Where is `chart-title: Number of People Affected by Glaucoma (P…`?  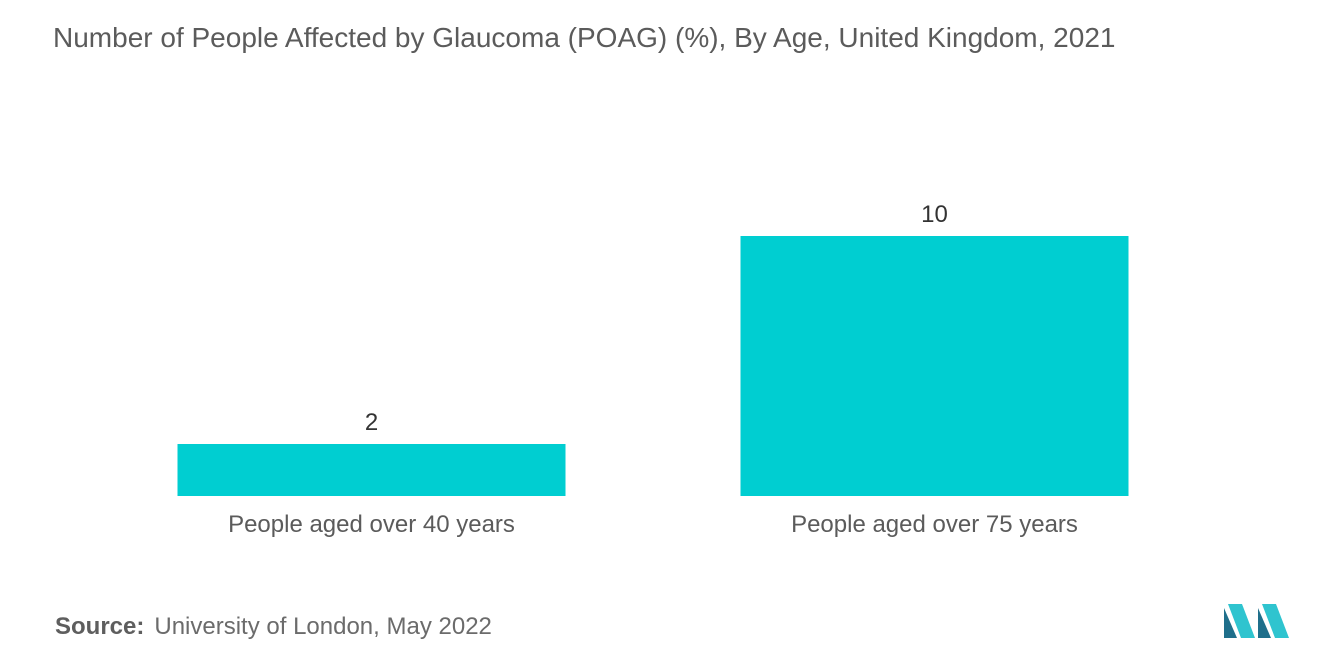 chart-title: Number of People Affected by Glaucoma (P… is located at coordinates (584, 37).